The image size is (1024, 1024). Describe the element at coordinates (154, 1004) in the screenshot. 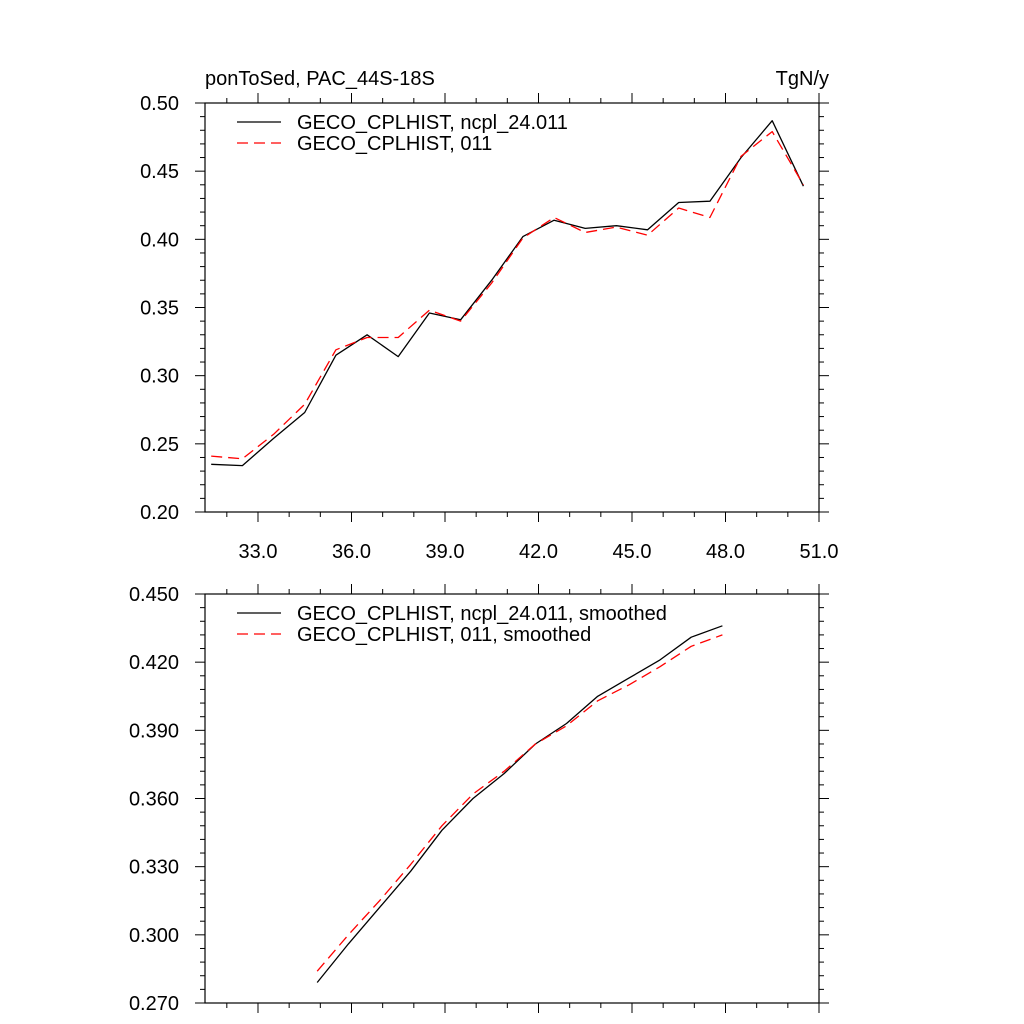

I see `y-tick-label: 0.270` at that location.